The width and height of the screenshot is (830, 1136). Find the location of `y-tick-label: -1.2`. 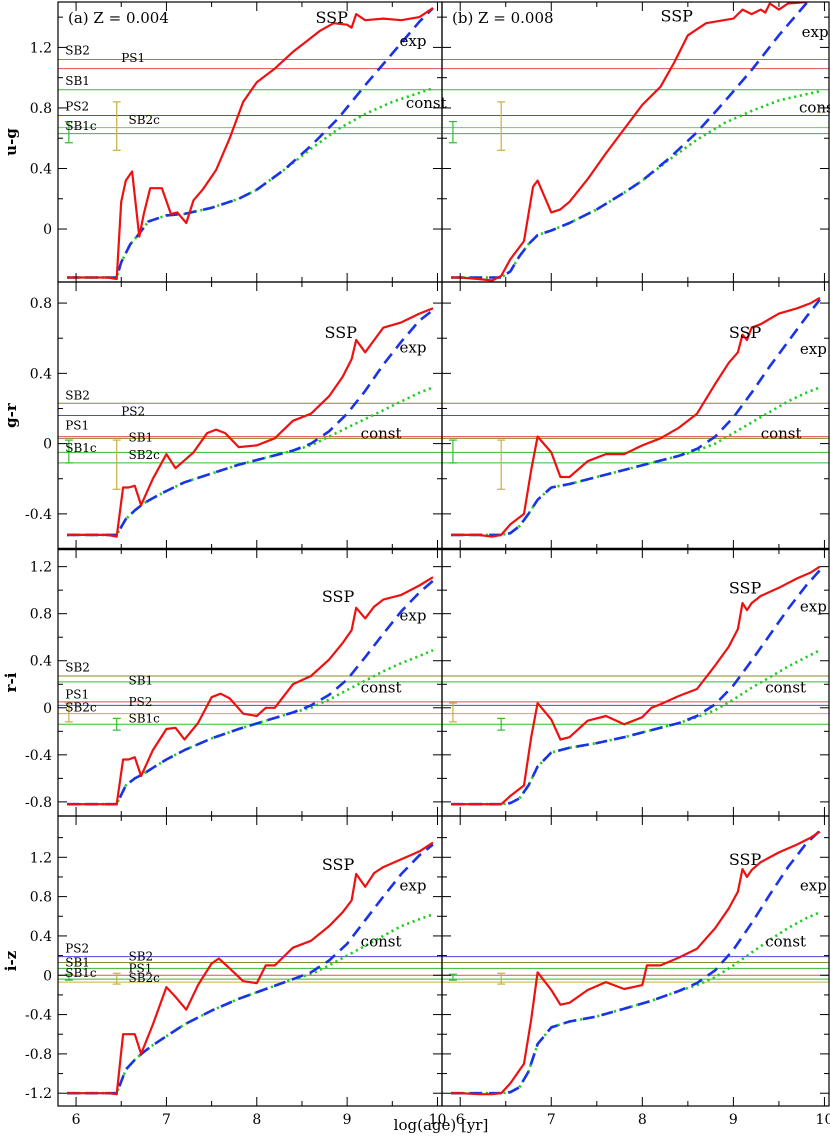

y-tick-label: -1.2 is located at coordinates (38, 1094).